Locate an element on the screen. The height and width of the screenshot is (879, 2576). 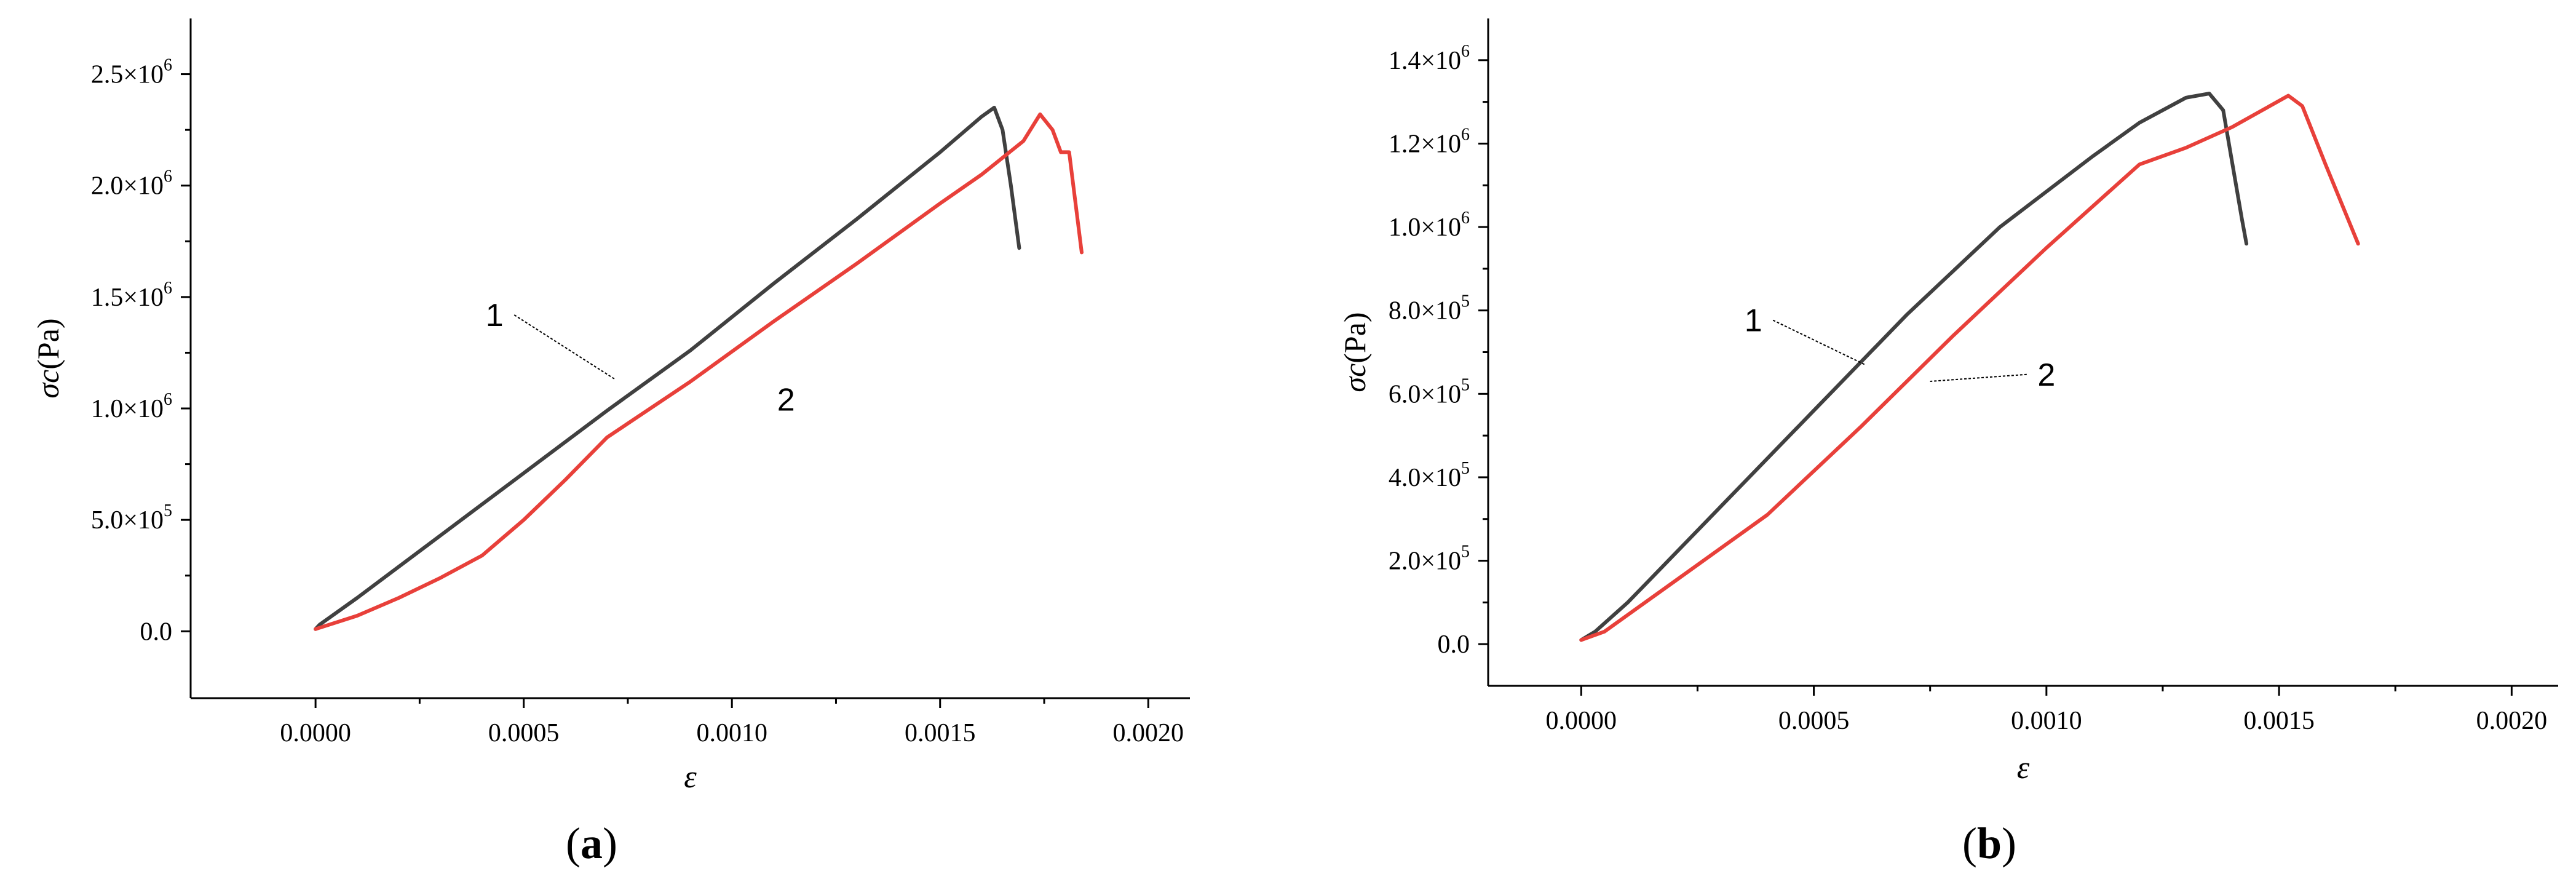
y-tick-label: 1.4×10⁶ is located at coordinates (1429, 58).